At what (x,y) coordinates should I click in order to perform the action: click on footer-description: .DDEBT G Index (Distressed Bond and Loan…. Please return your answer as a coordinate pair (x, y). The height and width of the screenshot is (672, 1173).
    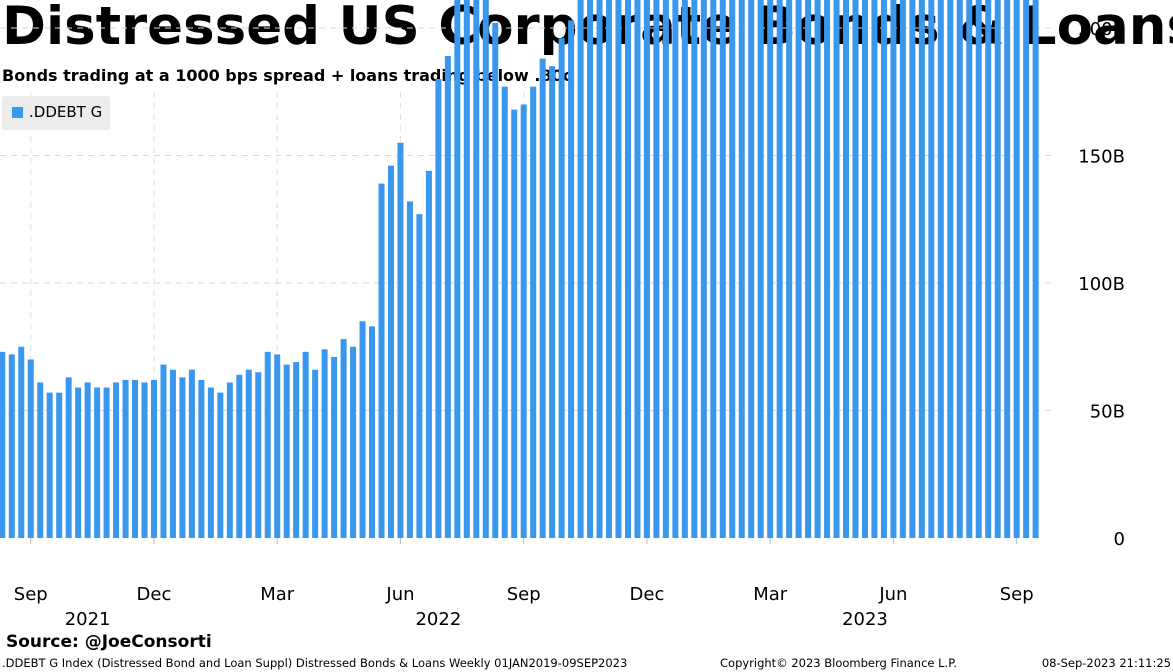
    Looking at the image, I should click on (315, 663).